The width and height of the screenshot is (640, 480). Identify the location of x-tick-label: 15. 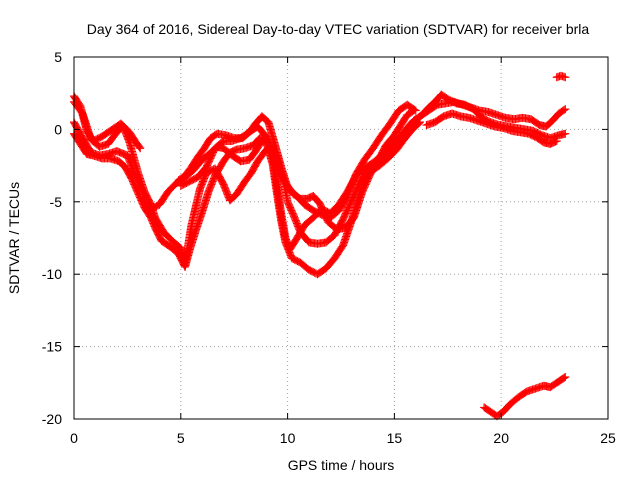
(395, 438).